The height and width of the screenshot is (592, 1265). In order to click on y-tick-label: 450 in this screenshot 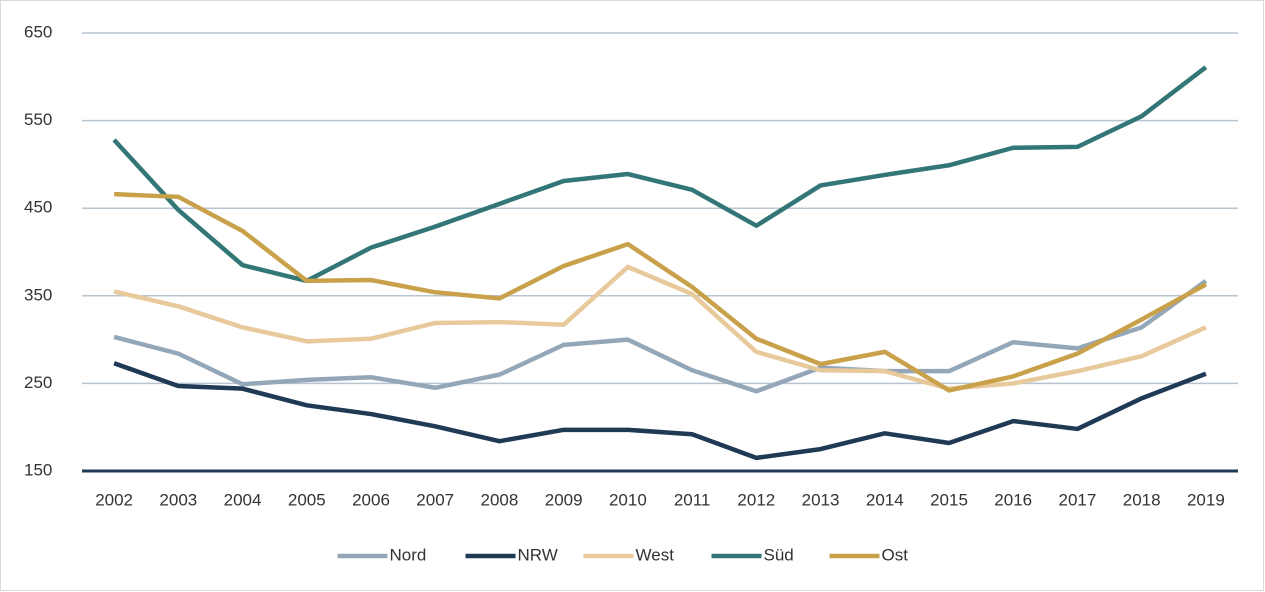, I will do `click(38, 207)`.